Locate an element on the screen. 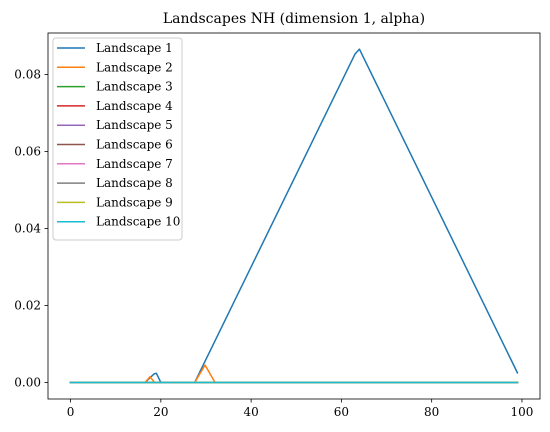  x-tick-label: 60 is located at coordinates (341, 412).